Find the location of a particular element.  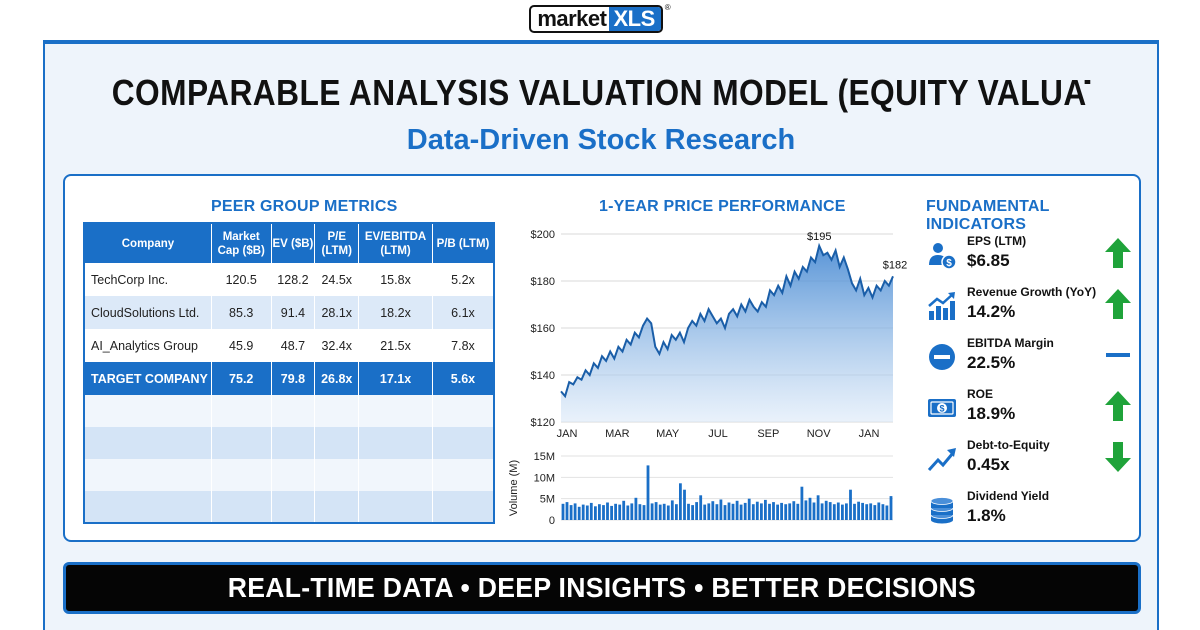

cell-market-cap: 120.5 is located at coordinates (241, 279).